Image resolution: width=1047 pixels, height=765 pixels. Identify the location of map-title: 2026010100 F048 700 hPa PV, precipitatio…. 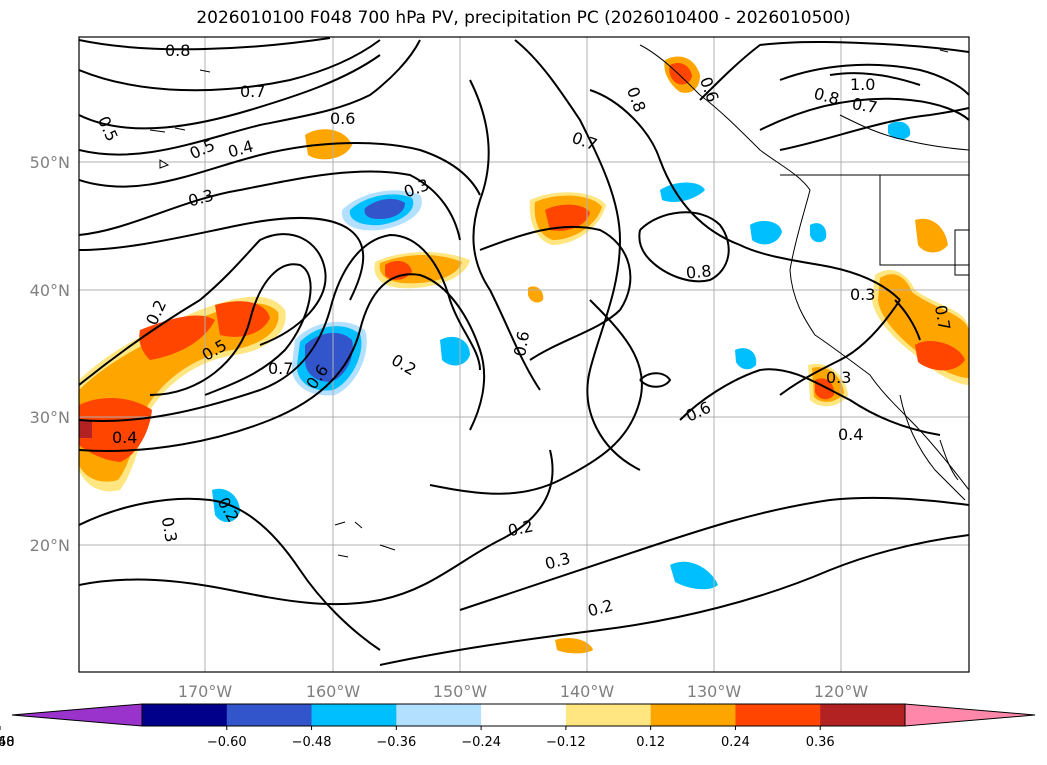
(523, 18).